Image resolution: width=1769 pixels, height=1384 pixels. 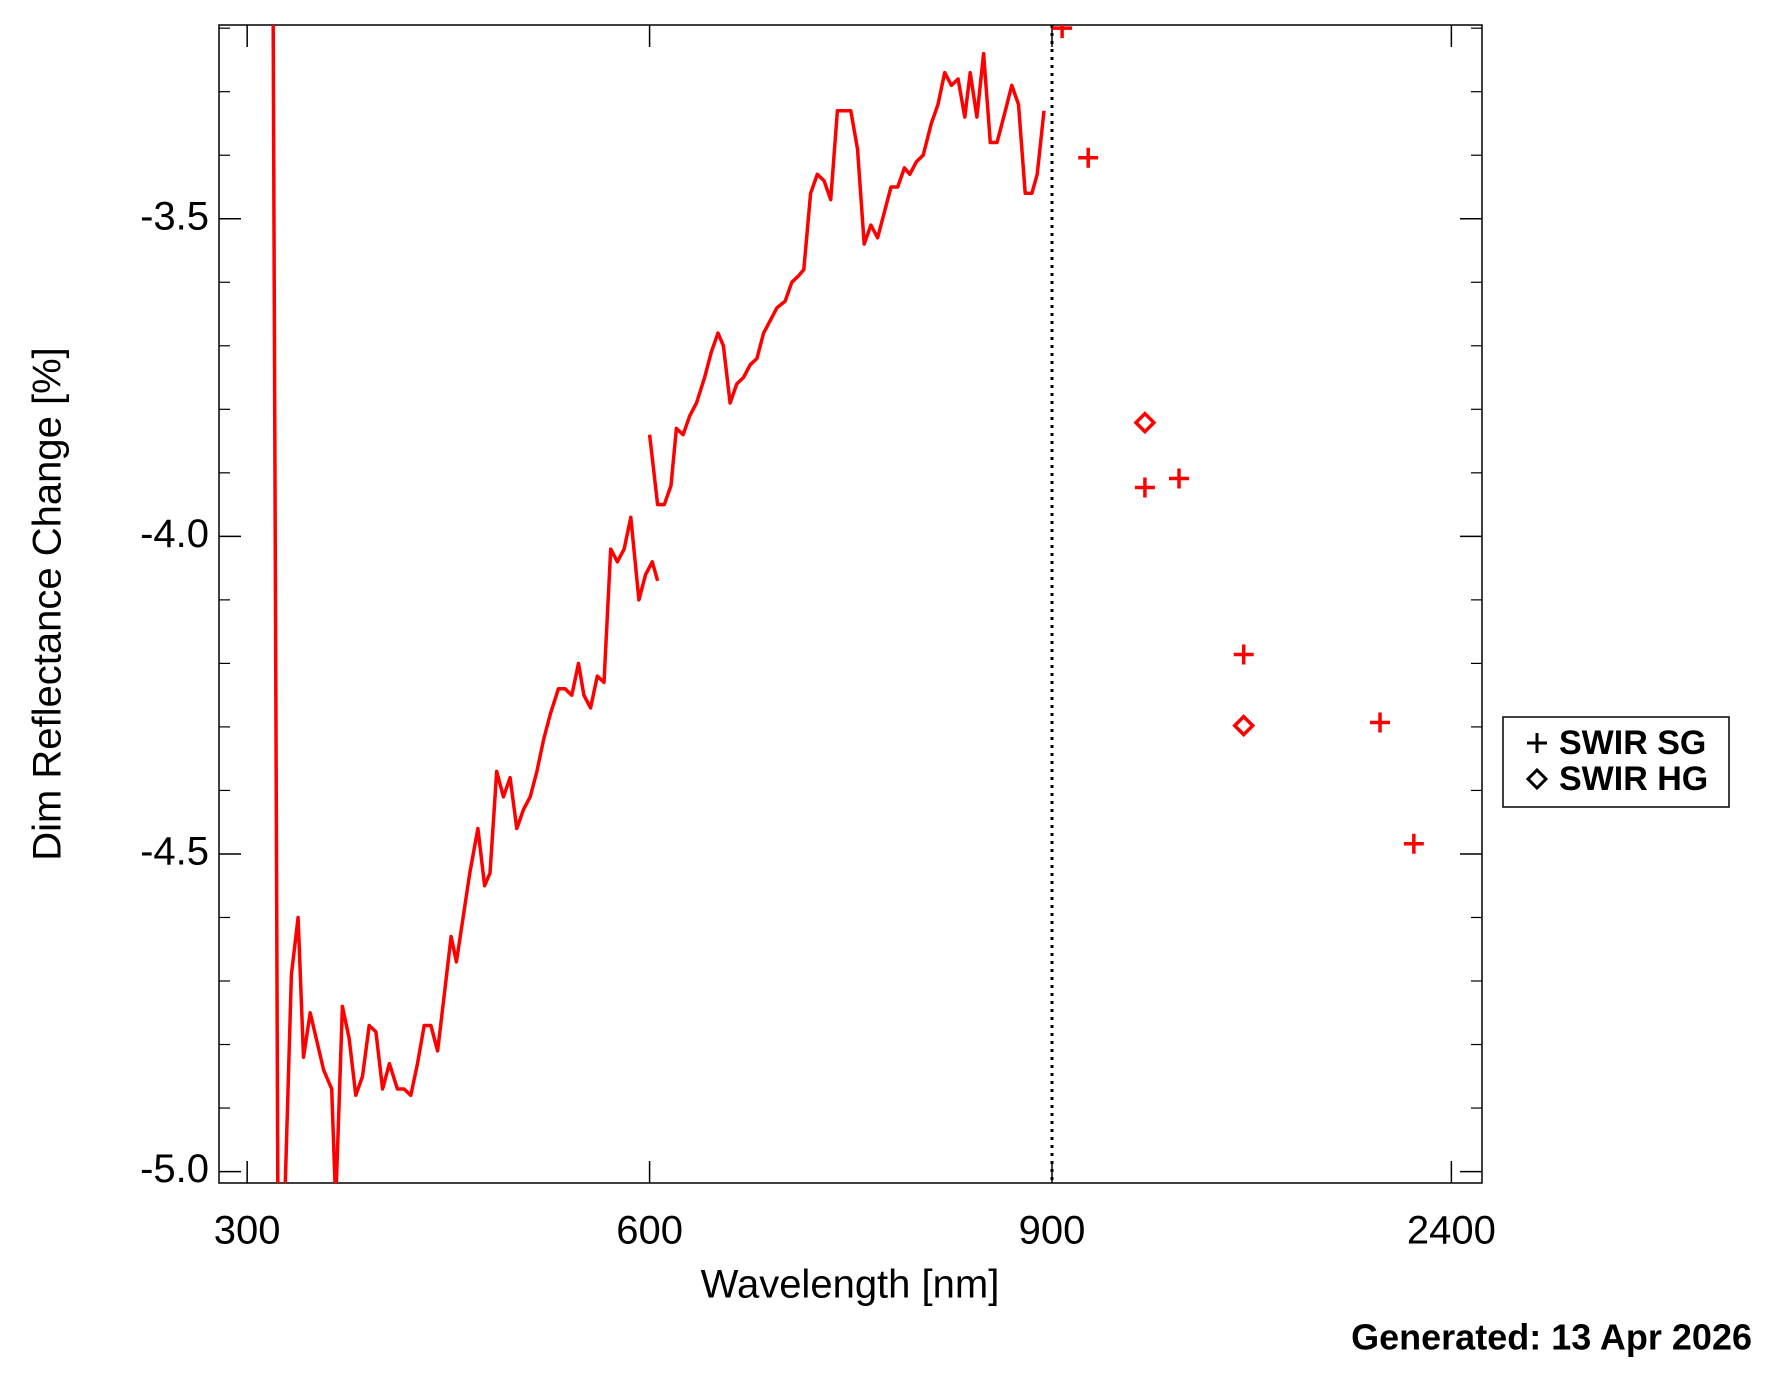 I want to click on legend-box, so click(x=1616, y=762).